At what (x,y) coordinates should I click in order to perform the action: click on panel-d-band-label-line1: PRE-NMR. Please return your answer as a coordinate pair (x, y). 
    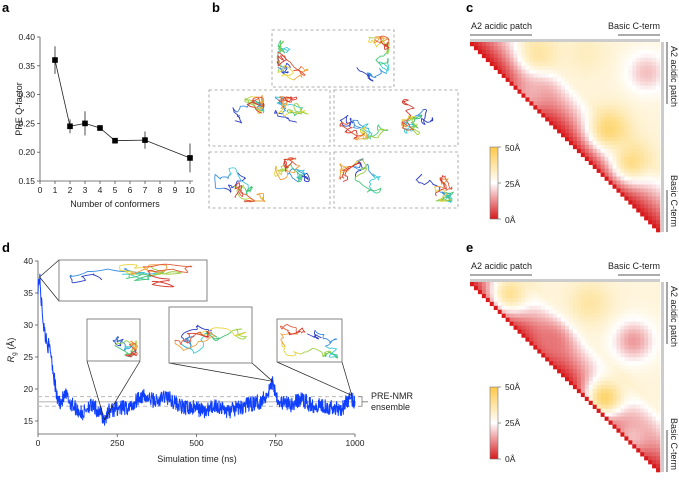
    Looking at the image, I should click on (392, 396).